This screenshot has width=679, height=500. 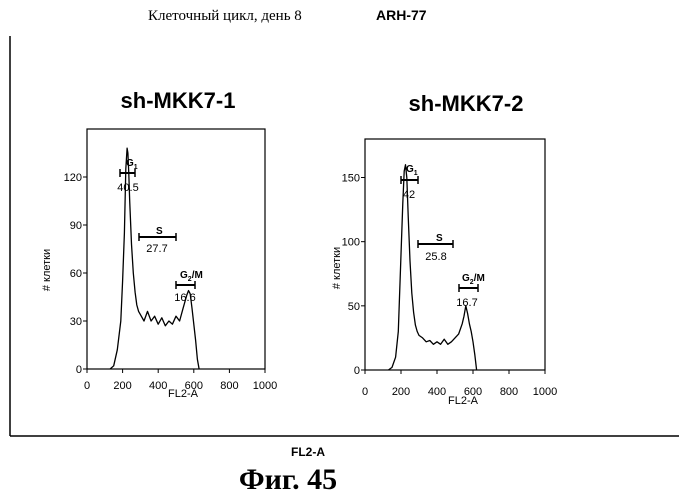 What do you see at coordinates (466, 103) in the screenshot?
I see `panel-title: sh-MKK7-2` at bounding box center [466, 103].